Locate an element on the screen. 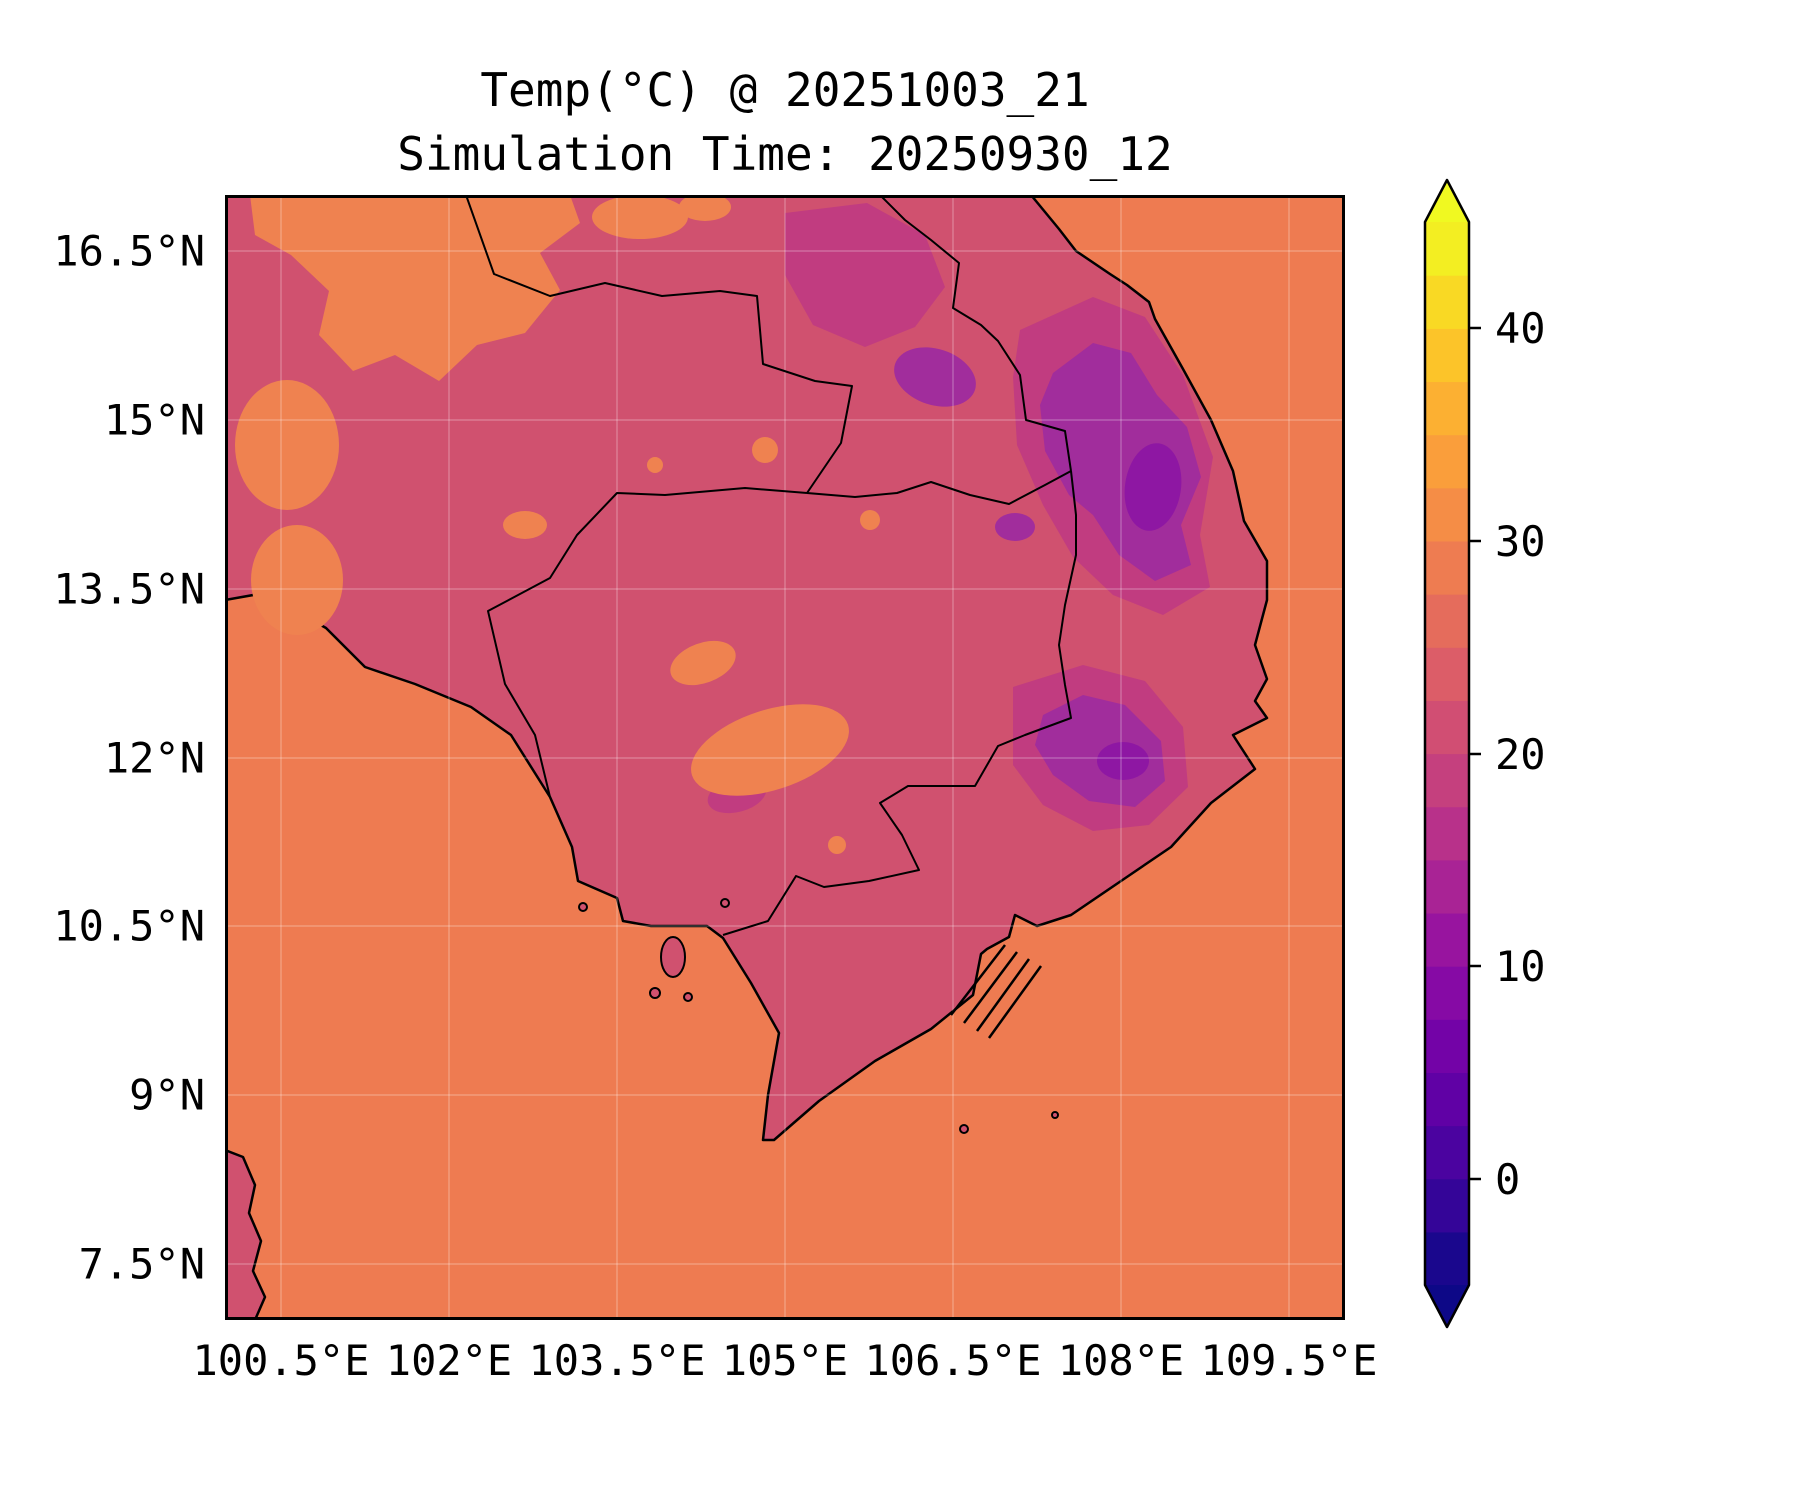 The image size is (1800, 1500). x-tick-label-1: 102°E is located at coordinates (449, 1360).